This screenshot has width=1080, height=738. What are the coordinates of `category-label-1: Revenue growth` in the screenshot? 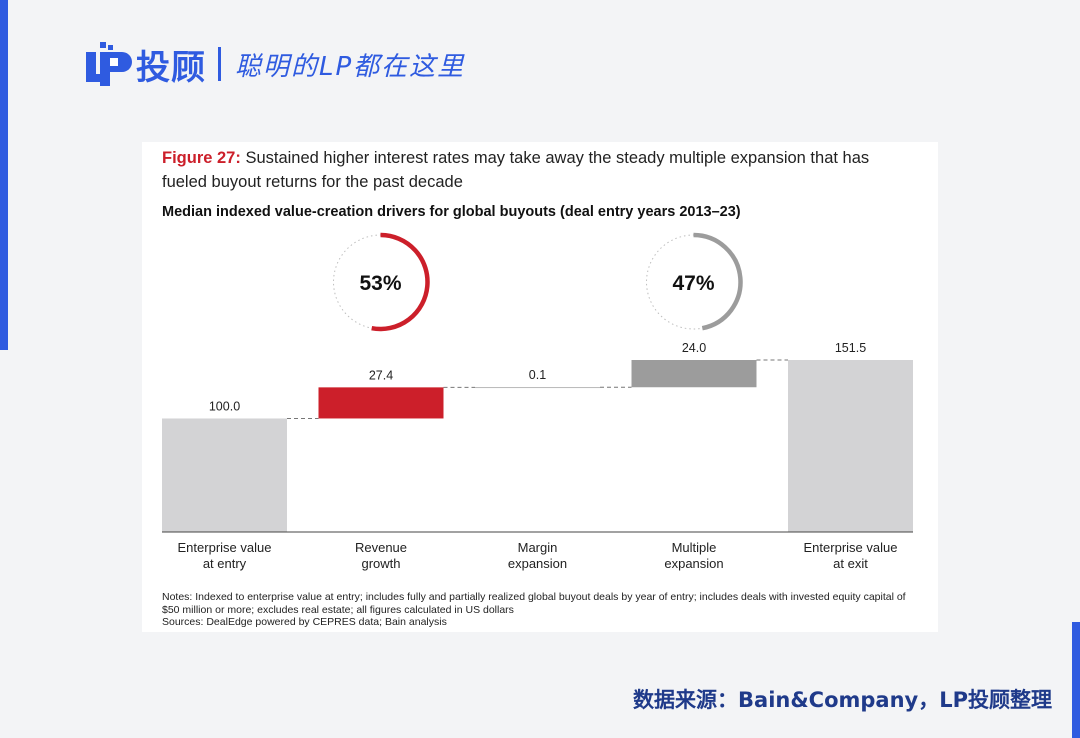 It's located at (381, 555).